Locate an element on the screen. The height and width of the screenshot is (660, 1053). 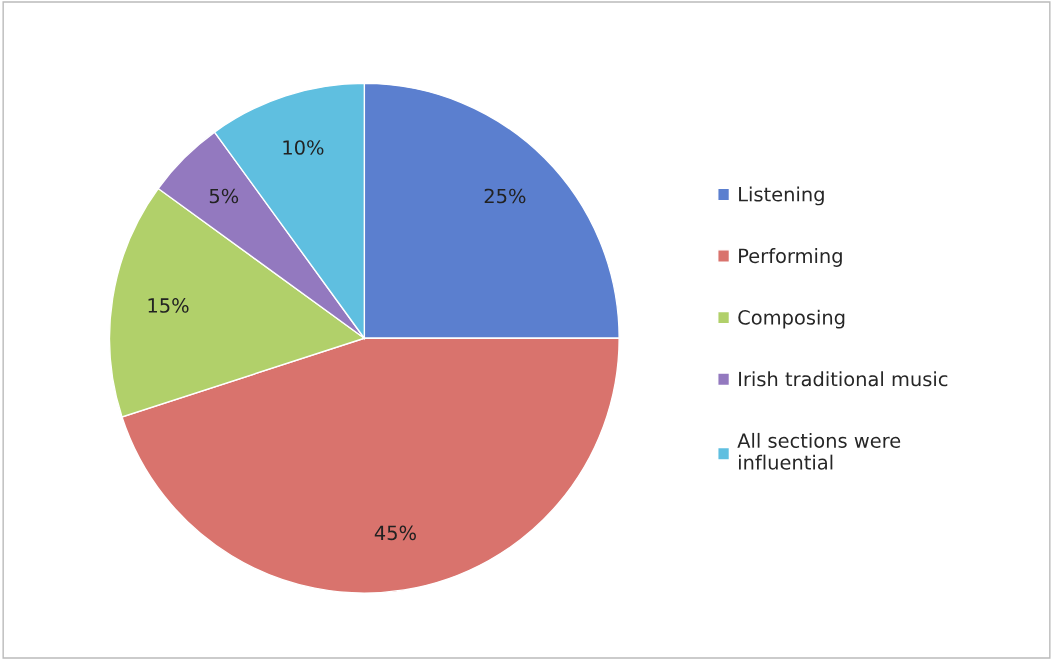
legend-label: Composing is located at coordinates (791, 319).